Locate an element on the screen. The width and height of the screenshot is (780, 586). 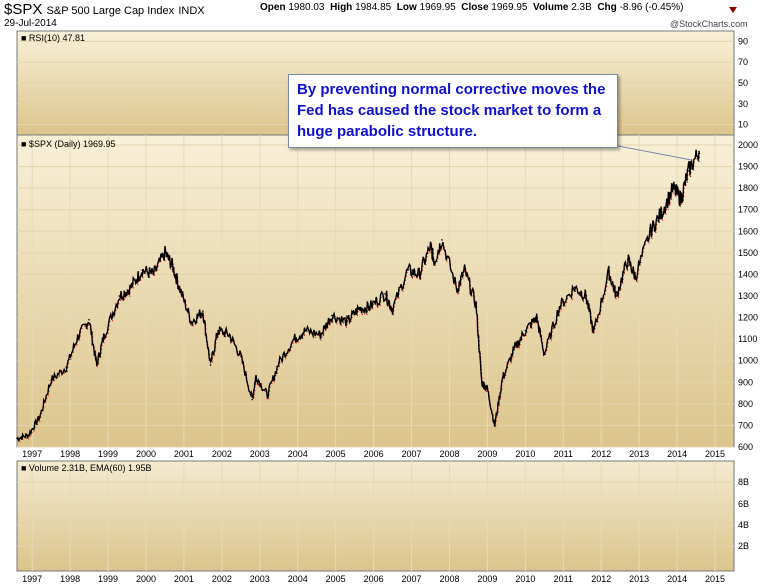
price-ytick-label: 1700 is located at coordinates (748, 210).